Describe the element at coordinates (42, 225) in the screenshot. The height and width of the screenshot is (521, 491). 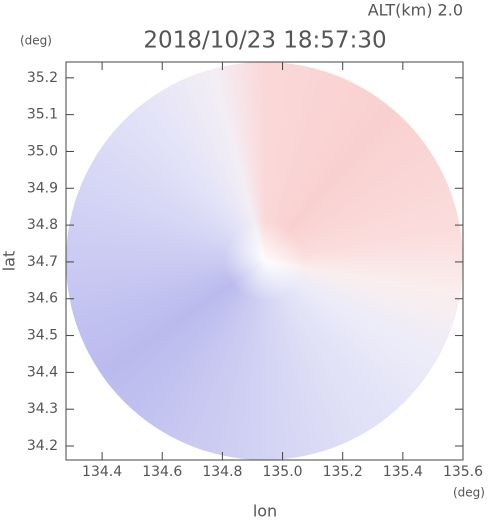
I see `y-tick-label: 34.8` at that location.